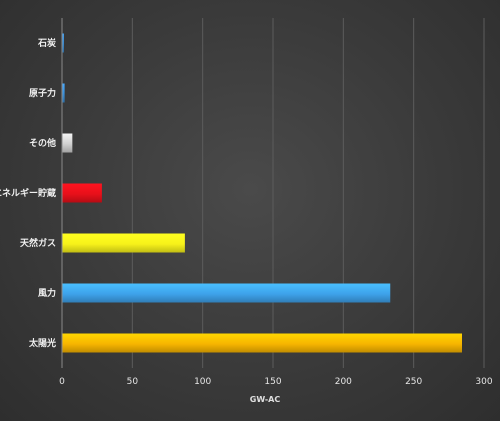 This screenshot has width=500, height=421. Describe the element at coordinates (46, 43) in the screenshot. I see `category-label-0: 石炭` at that location.